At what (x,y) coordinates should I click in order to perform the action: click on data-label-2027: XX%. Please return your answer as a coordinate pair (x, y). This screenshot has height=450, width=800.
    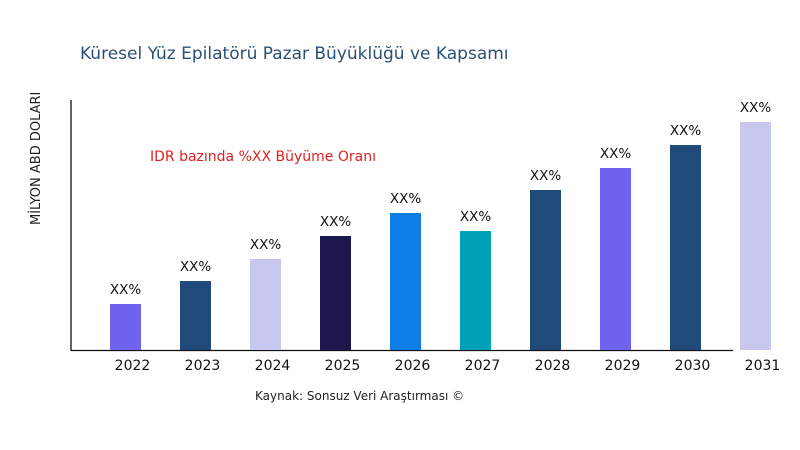
    Looking at the image, I should click on (475, 217).